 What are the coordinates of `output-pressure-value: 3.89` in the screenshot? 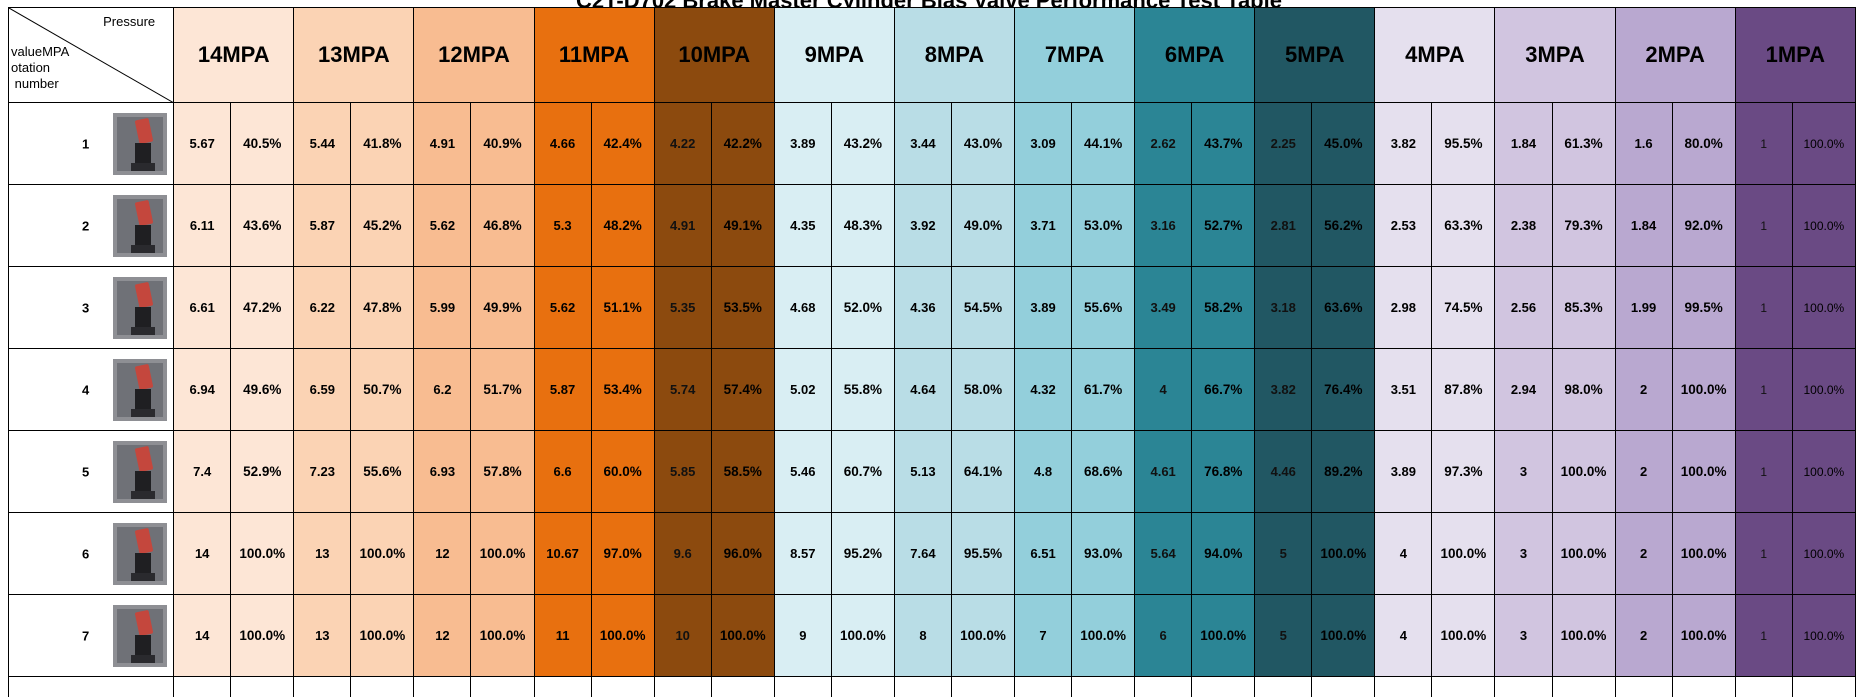 It's located at (802, 143).